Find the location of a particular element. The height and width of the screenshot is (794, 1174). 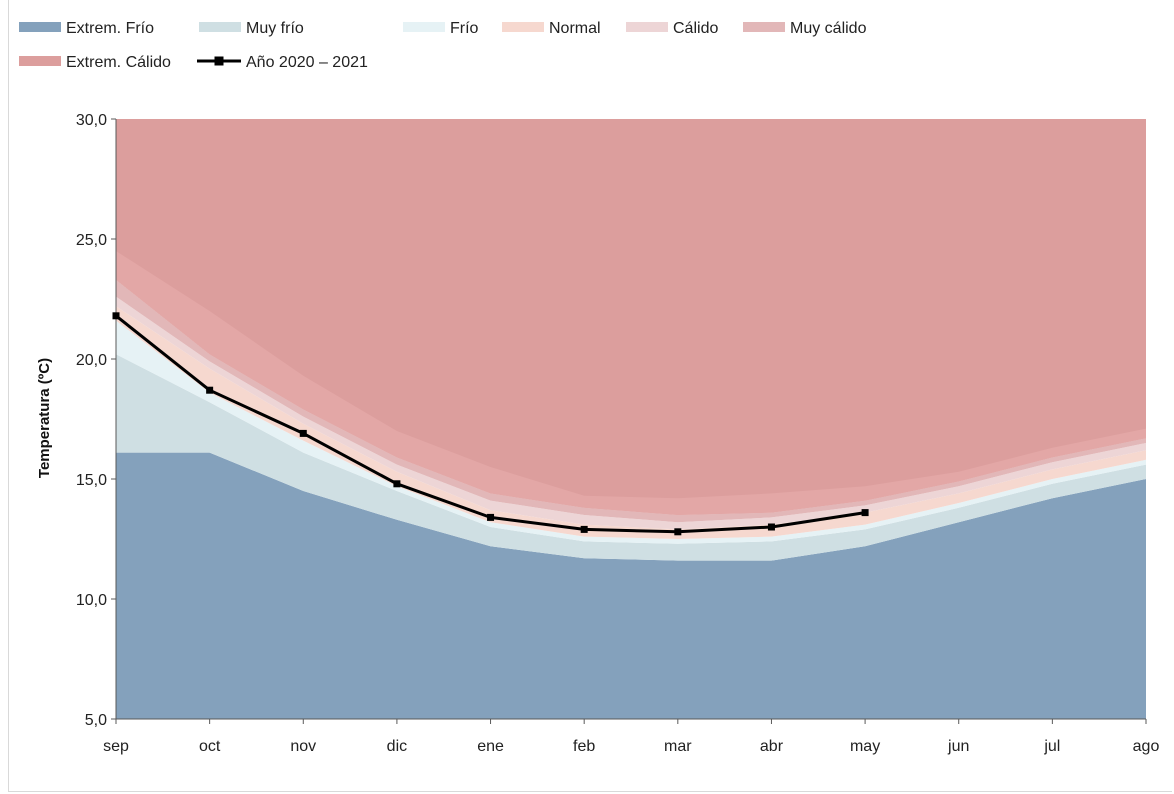

x-tick-label: dic is located at coordinates (397, 746).